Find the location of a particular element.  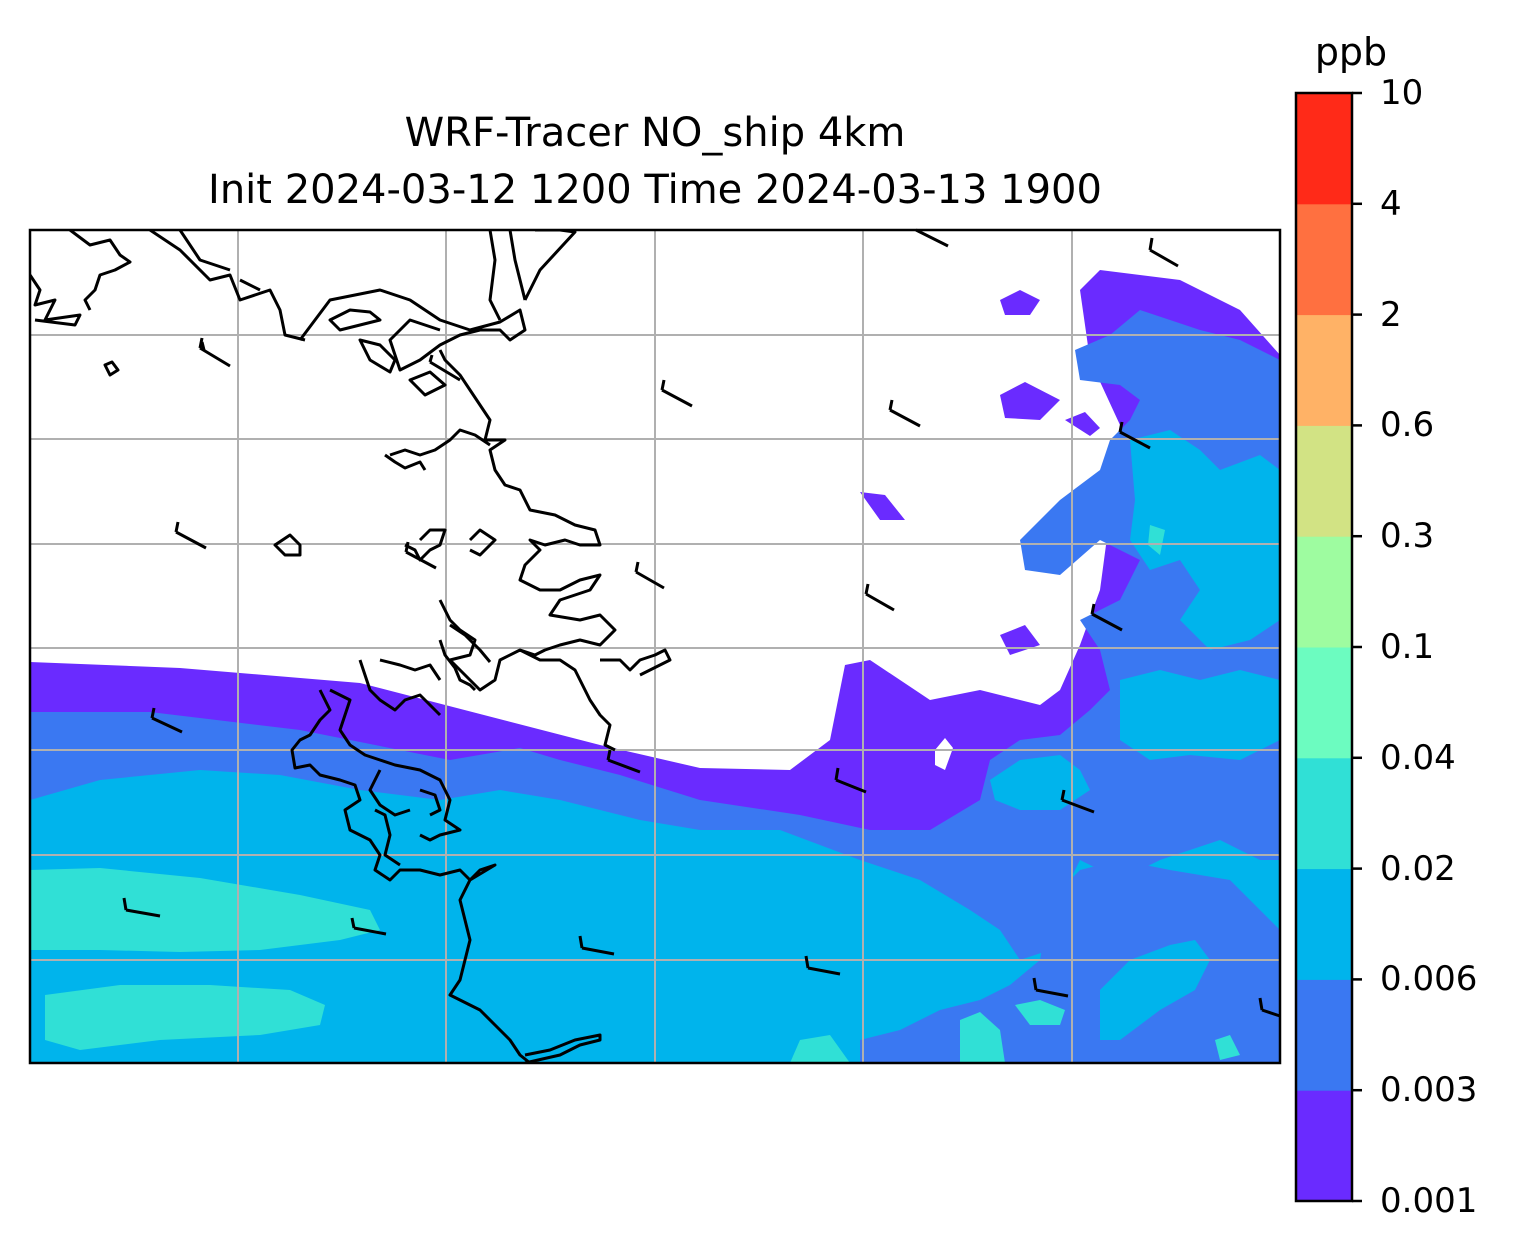

contour-level-2b is located at coordinates (1205, 540).